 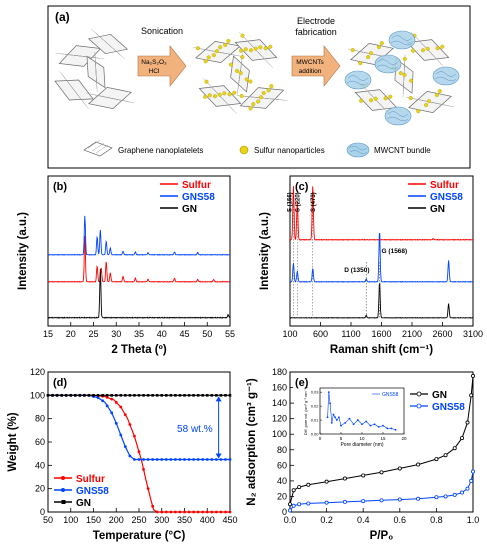 What do you see at coordinates (362, 438) in the screenshot?
I see `inset-x-tick-label: 10` at bounding box center [362, 438].